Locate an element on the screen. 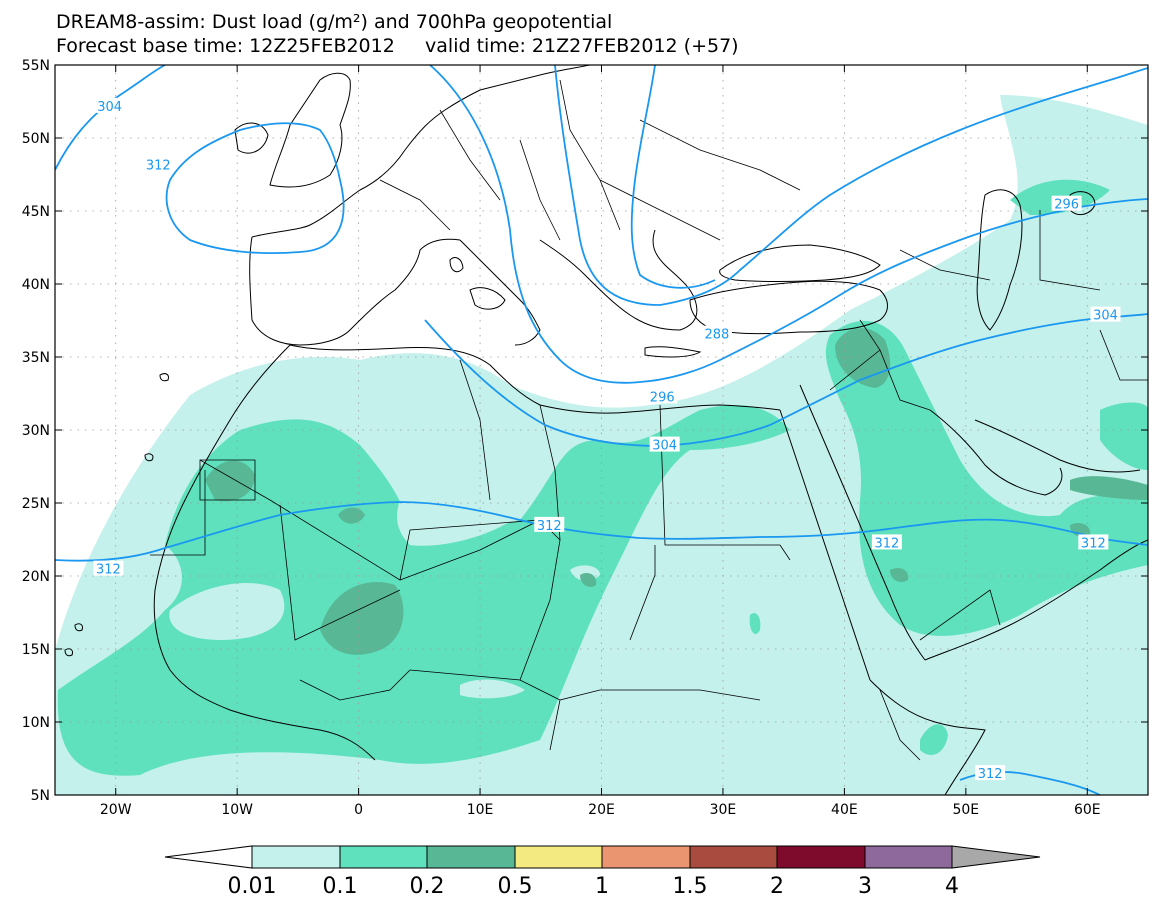  lon-label: 30E is located at coordinates (723, 810).